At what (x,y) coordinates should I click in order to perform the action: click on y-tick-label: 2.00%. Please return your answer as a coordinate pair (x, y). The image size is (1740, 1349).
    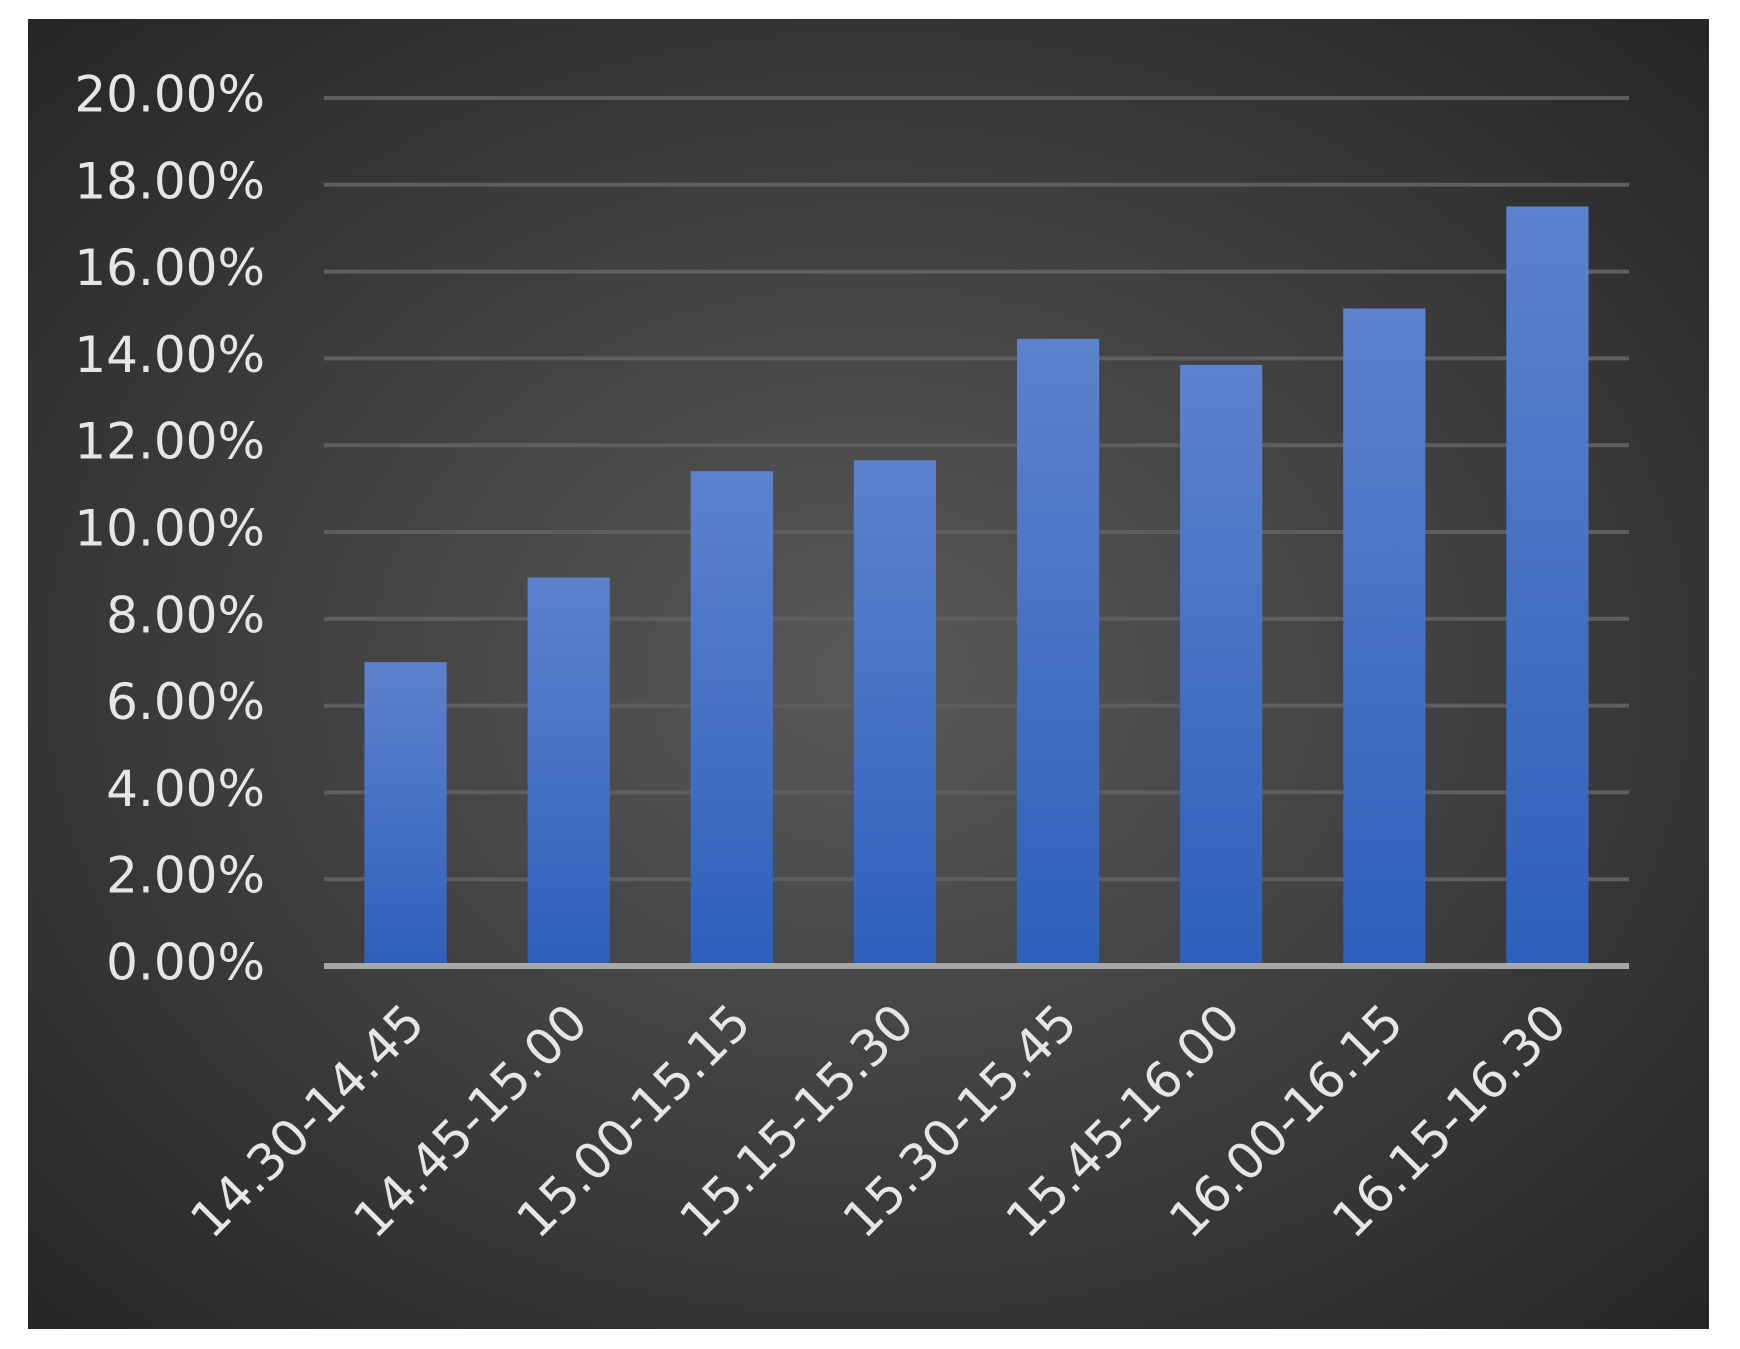
    Looking at the image, I should click on (185, 876).